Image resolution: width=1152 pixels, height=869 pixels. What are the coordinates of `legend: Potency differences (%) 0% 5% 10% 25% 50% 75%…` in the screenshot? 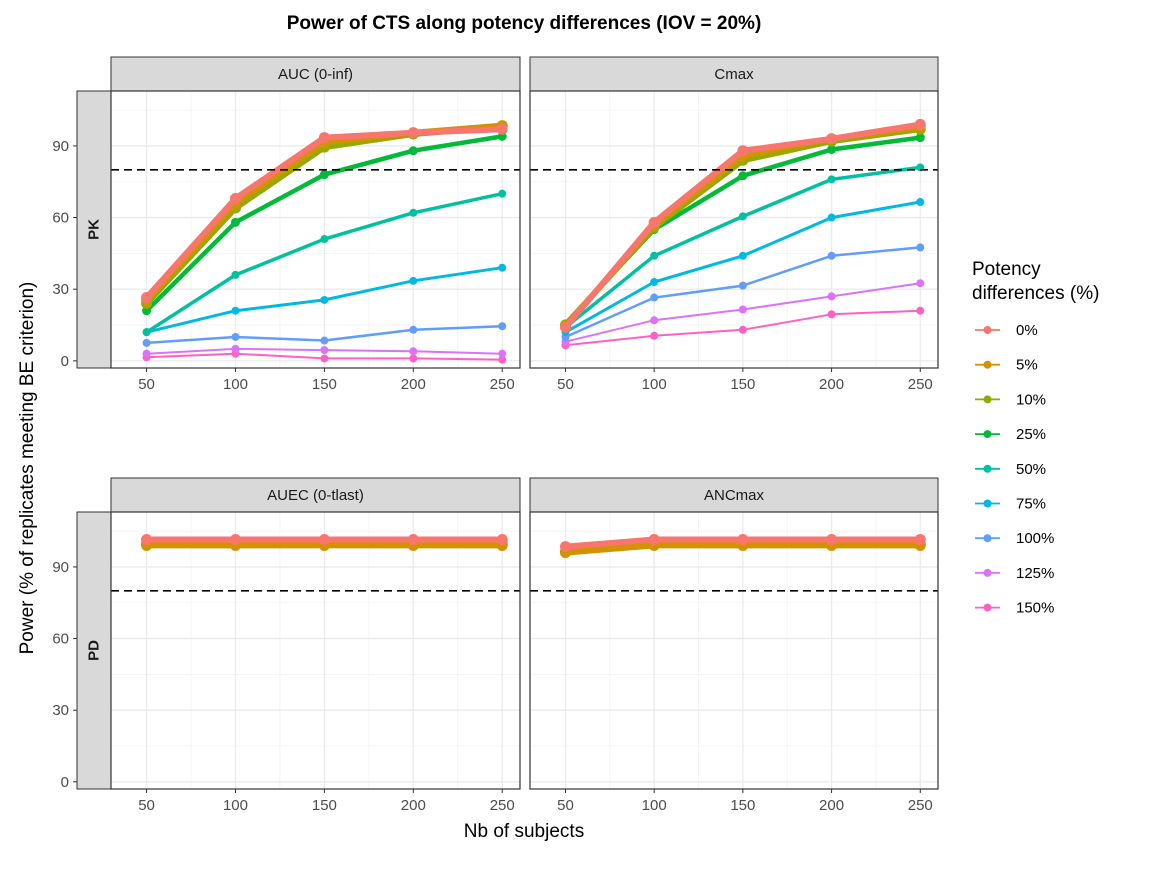 It's located at (1035, 438).